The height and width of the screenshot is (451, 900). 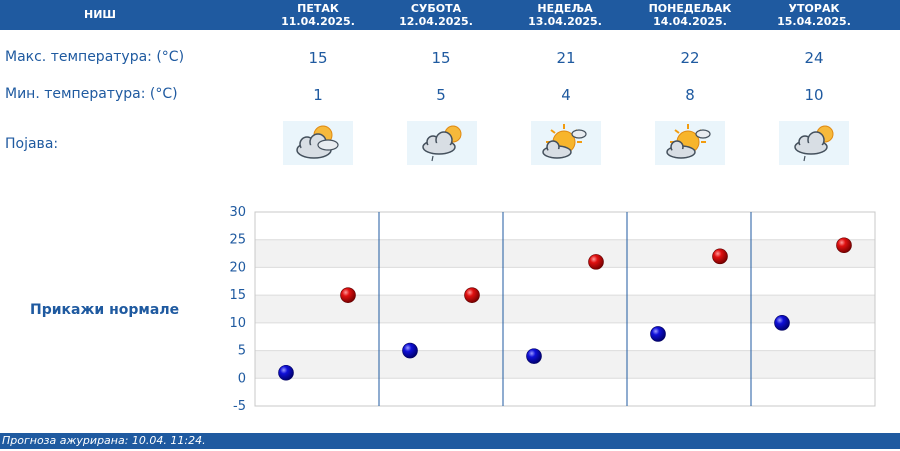 What do you see at coordinates (690, 8) in the screenshot?
I see `day-name: ПОНЕДЕЉАК` at bounding box center [690, 8].